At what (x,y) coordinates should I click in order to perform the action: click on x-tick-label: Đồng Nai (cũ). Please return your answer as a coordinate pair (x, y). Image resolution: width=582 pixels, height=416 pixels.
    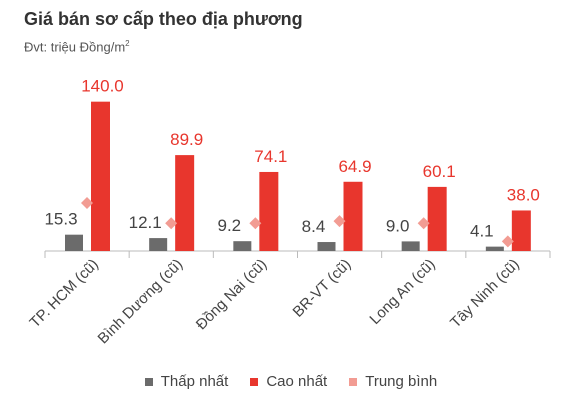
    Looking at the image, I should click on (231, 294).